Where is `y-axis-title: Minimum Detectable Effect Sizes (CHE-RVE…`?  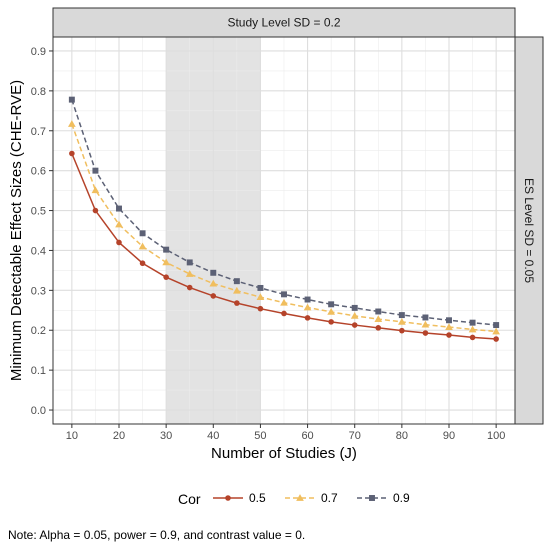
y-axis-title: Minimum Detectable Effect Sizes (CHE-RVE… is located at coordinates (16, 230).